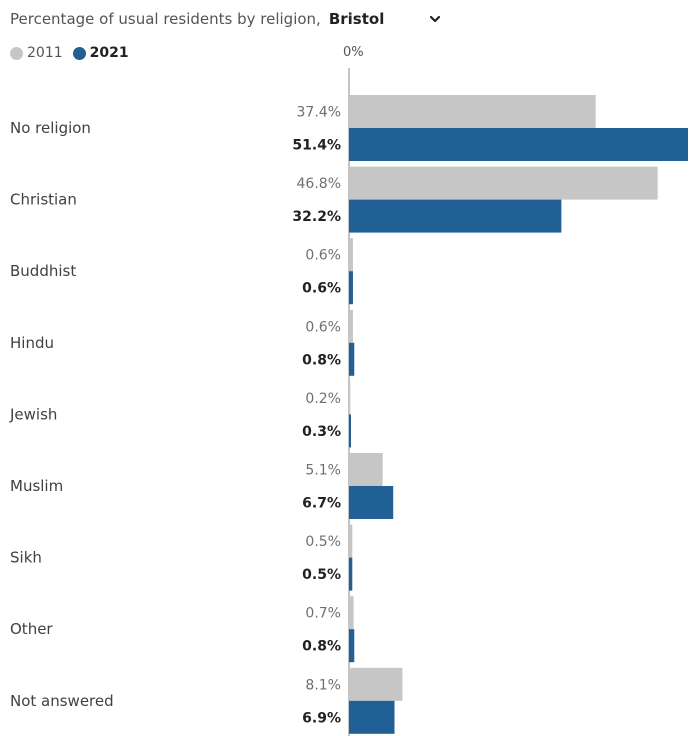 The width and height of the screenshot is (690, 736). What do you see at coordinates (321, 718) in the screenshot?
I see `value-label-2021-not-answered: 6.9%` at bounding box center [321, 718].